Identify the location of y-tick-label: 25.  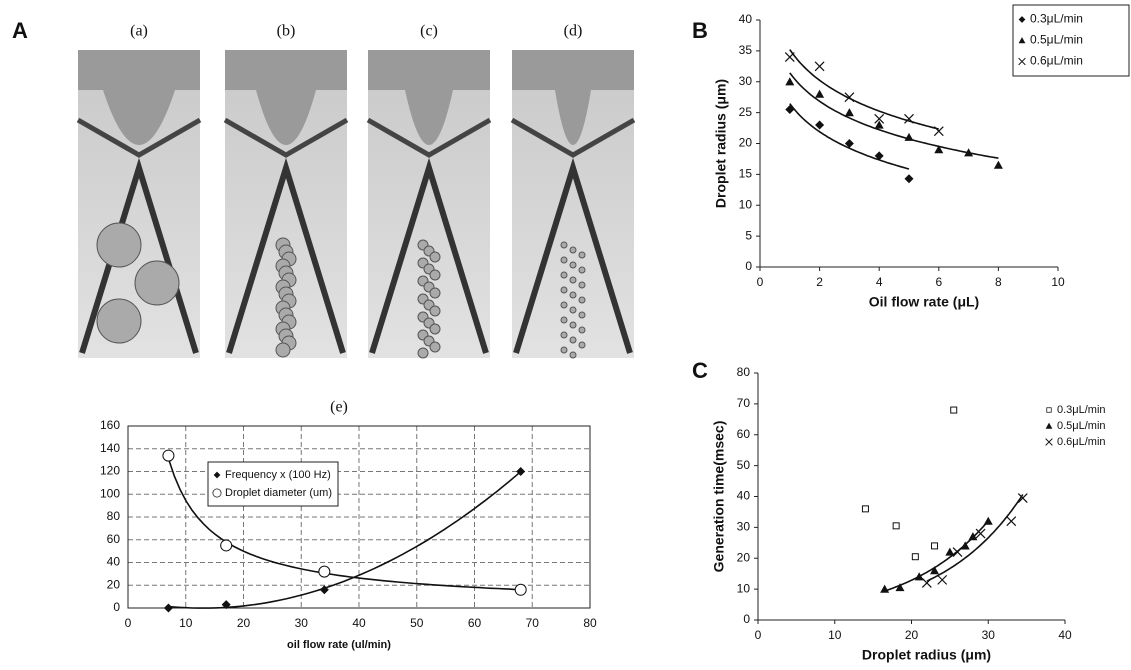
(746, 112).